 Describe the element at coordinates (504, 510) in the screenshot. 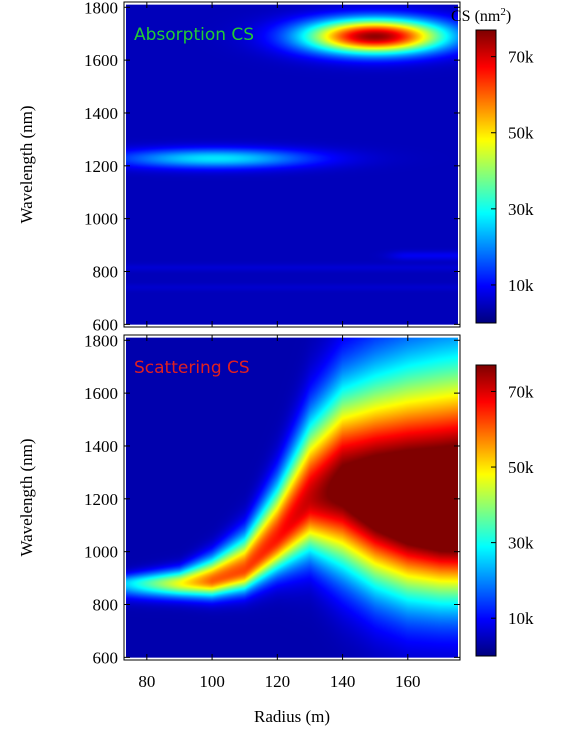

I see `colorbar: 10k 30k 50k 70k` at that location.